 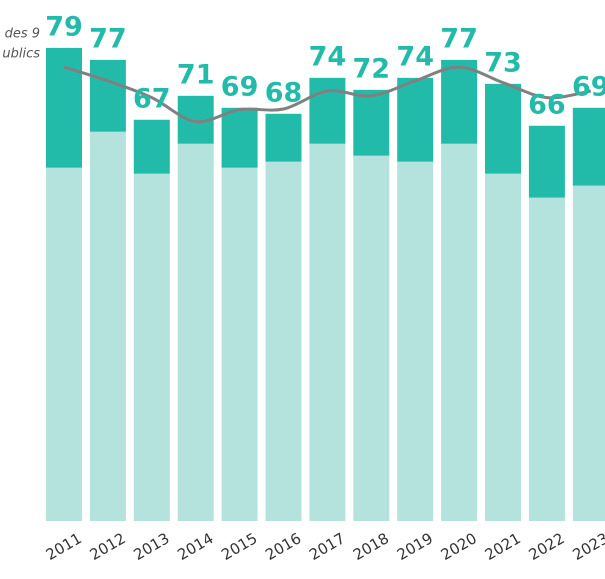 I want to click on x-tick-label: 2011, so click(x=64, y=546).